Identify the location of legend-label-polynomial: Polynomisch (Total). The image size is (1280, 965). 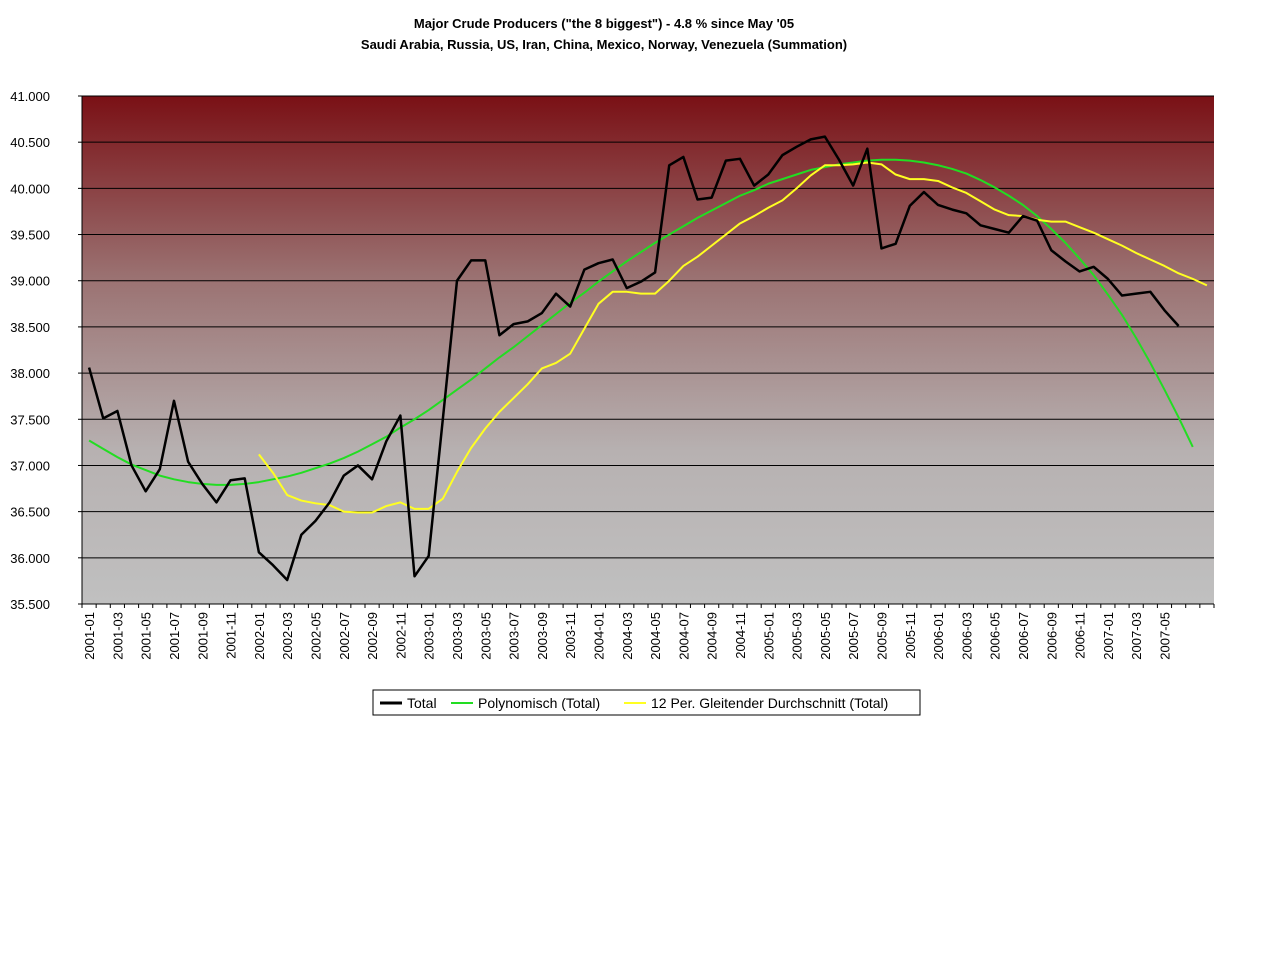
(539, 703).